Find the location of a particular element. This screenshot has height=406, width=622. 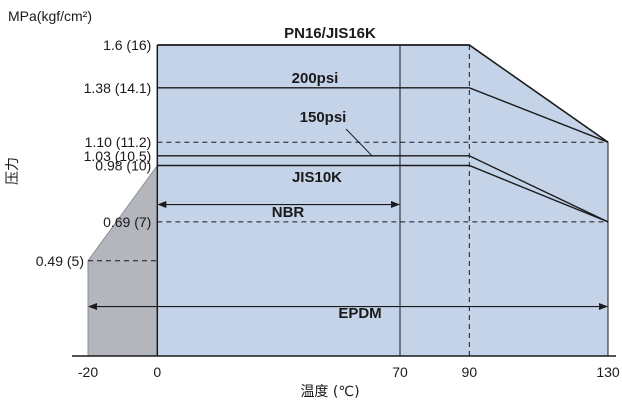

label-epdm: EPDM is located at coordinates (359, 313).